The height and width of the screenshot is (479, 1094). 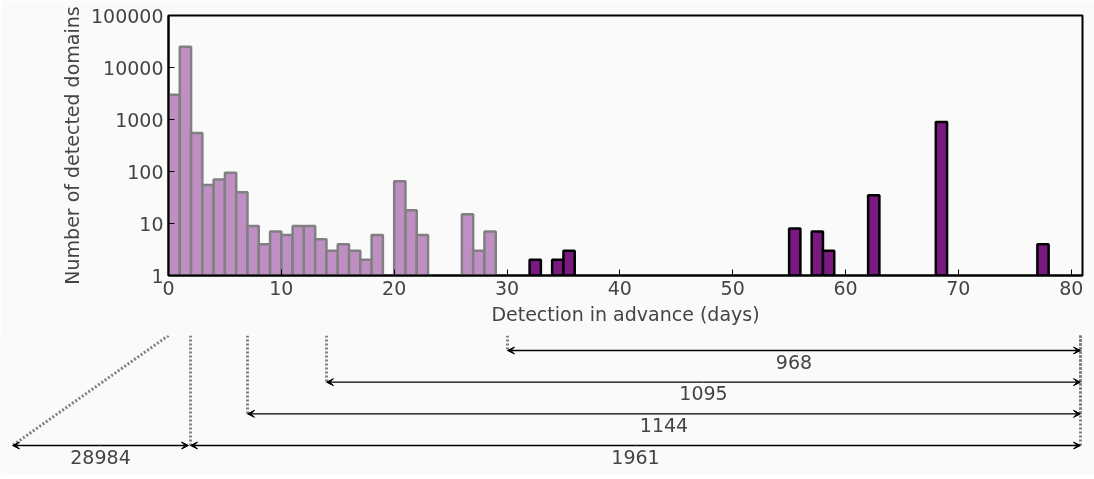 What do you see at coordinates (157, 275) in the screenshot?
I see `y-tick-label: 1` at bounding box center [157, 275].